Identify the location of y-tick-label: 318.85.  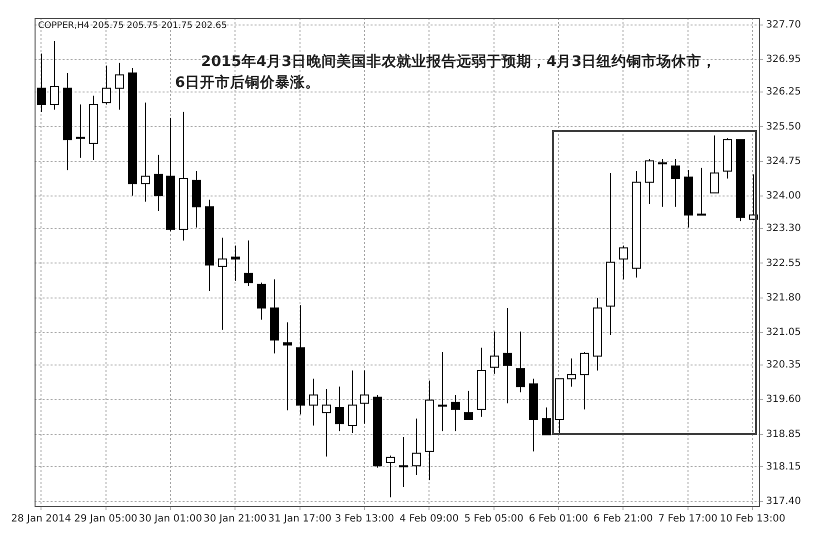
(784, 434).